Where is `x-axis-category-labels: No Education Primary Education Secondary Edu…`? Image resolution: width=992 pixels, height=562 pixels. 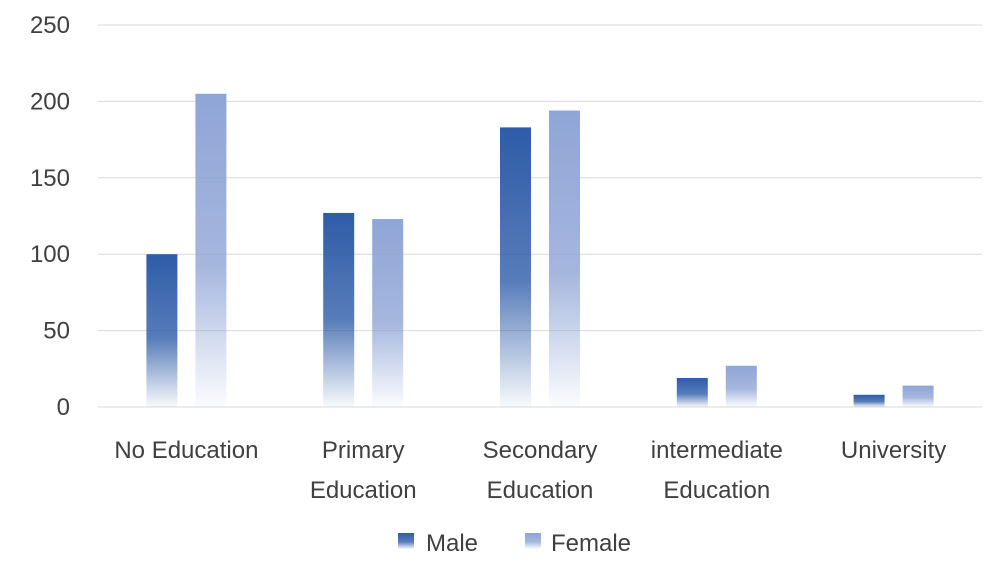 x-axis-category-labels: No Education Primary Education Secondary Edu… is located at coordinates (530, 470).